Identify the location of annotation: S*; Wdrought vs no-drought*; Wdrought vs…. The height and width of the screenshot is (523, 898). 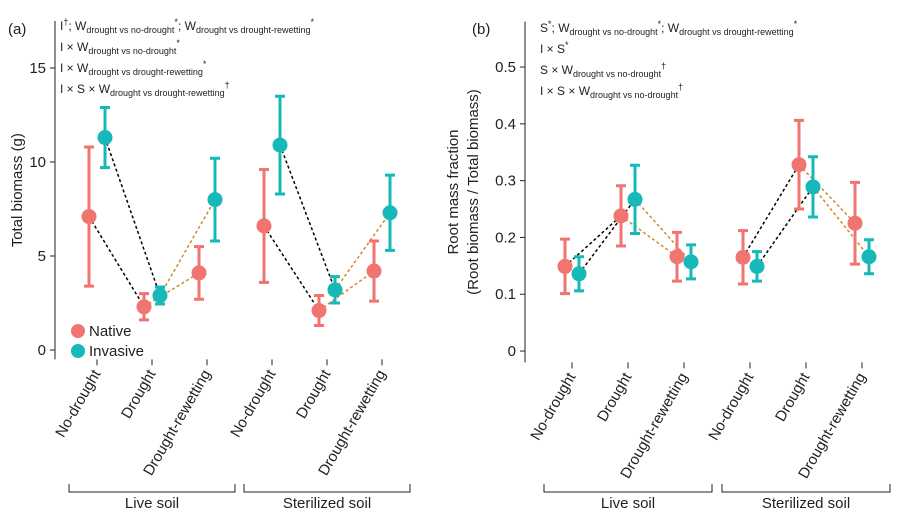
(669, 28).